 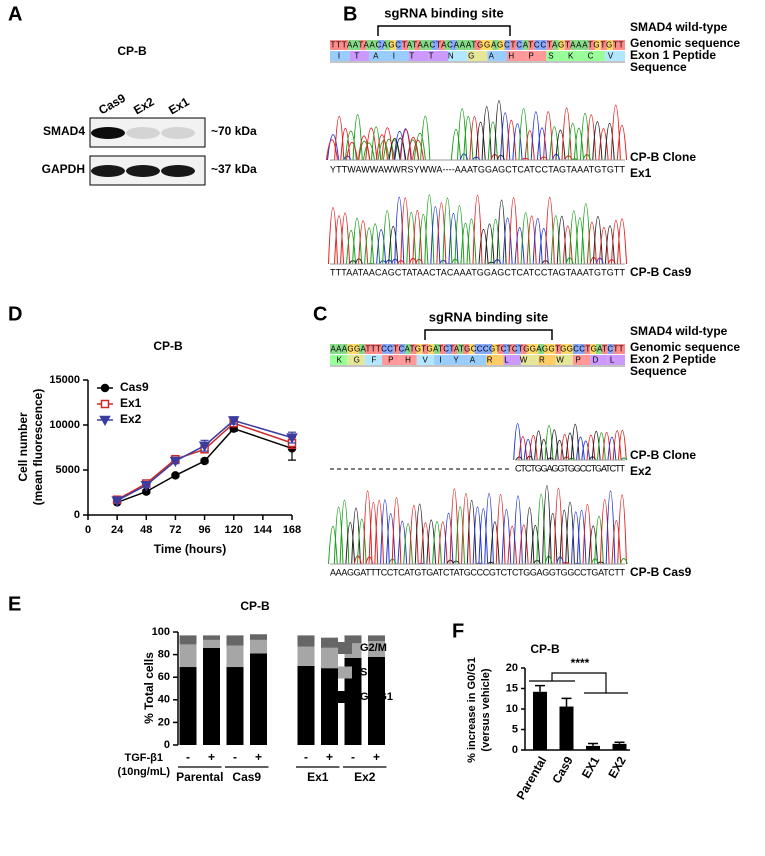 I want to click on treatment-dose: (10ng/mL), so click(x=143, y=772).